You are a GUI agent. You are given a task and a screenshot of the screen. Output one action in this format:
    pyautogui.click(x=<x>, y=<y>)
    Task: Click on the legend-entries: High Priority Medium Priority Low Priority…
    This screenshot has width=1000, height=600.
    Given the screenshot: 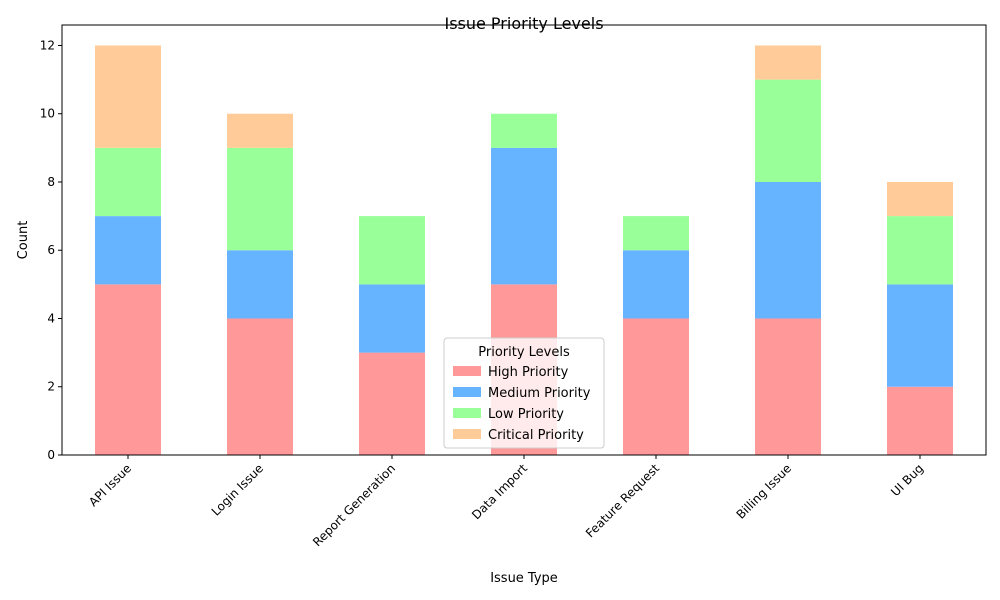 What is the action you would take?
    pyautogui.click(x=522, y=404)
    